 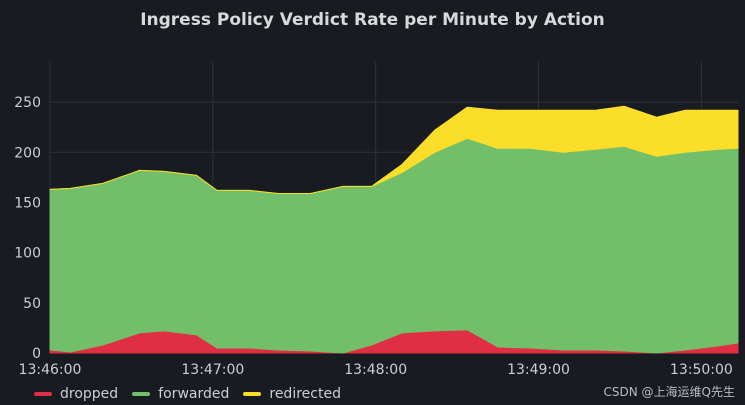 I want to click on forwarded-swatch-icon, so click(x=141, y=394).